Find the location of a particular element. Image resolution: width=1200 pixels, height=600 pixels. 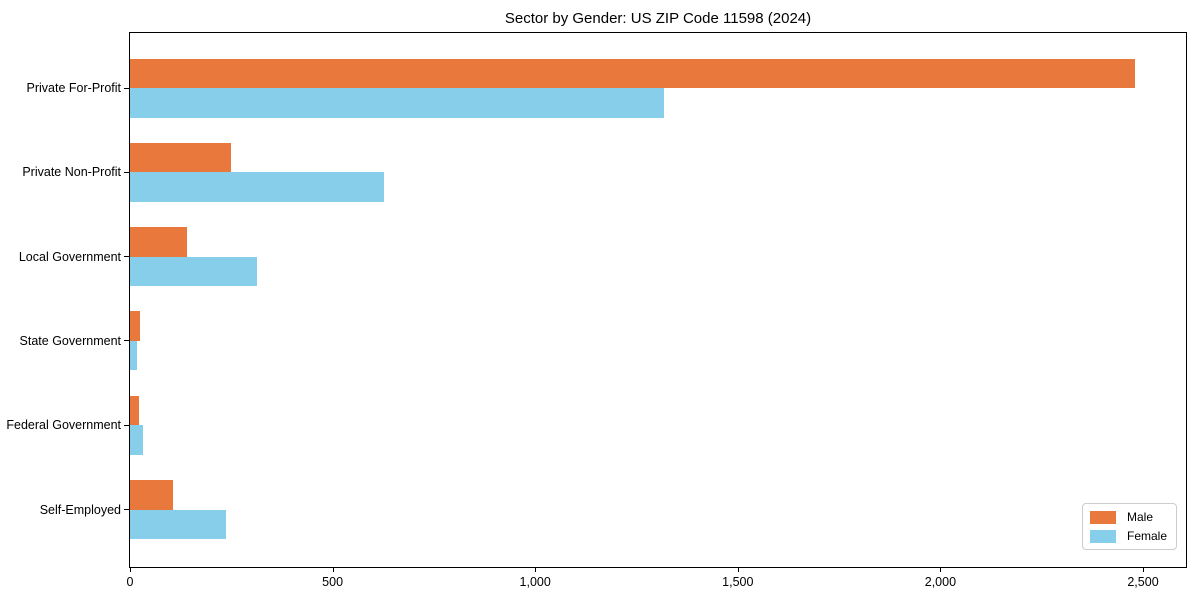

legend-label-male: Male is located at coordinates (1139, 517).